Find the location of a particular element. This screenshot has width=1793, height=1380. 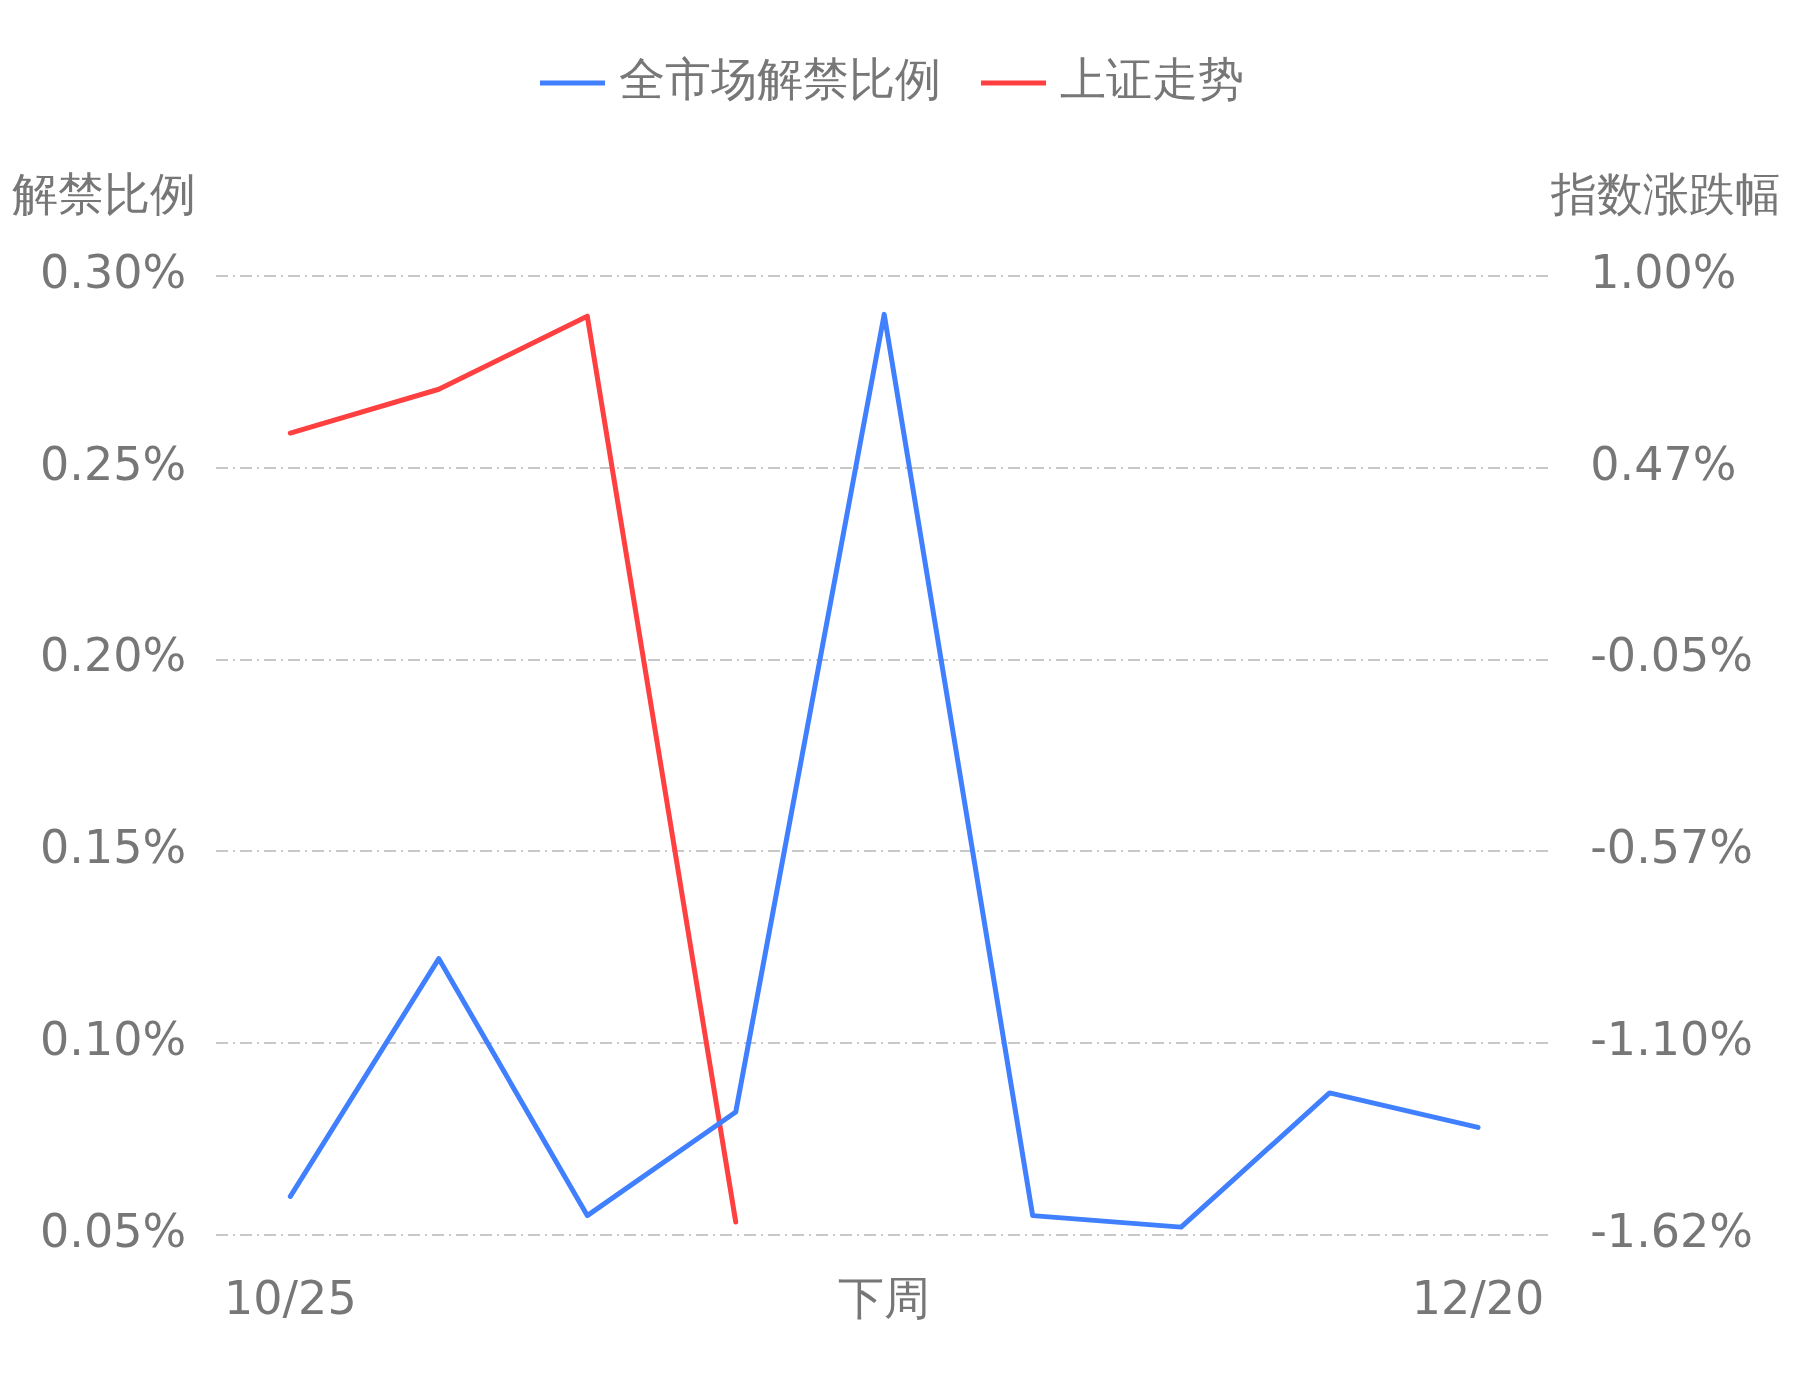

y-tick-label: 0.25% is located at coordinates (113, 463).